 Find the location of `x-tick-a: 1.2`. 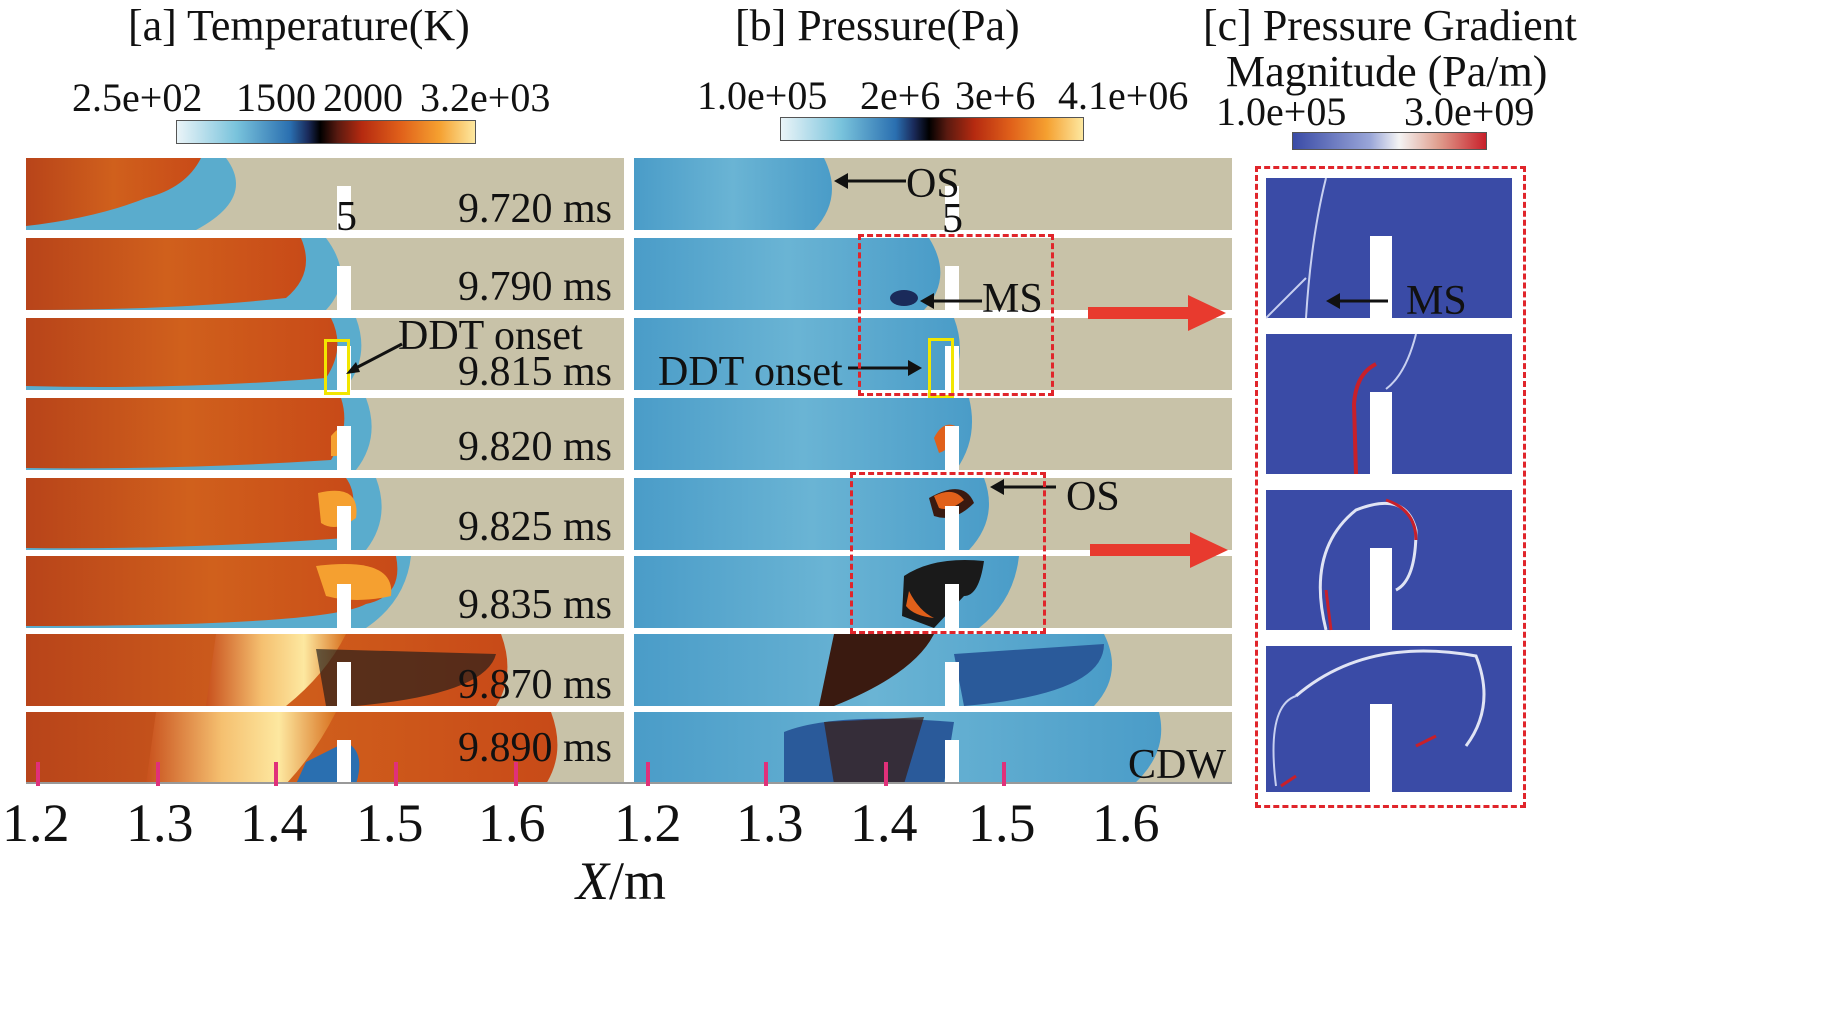

x-tick-a: 1.2 is located at coordinates (36, 823).